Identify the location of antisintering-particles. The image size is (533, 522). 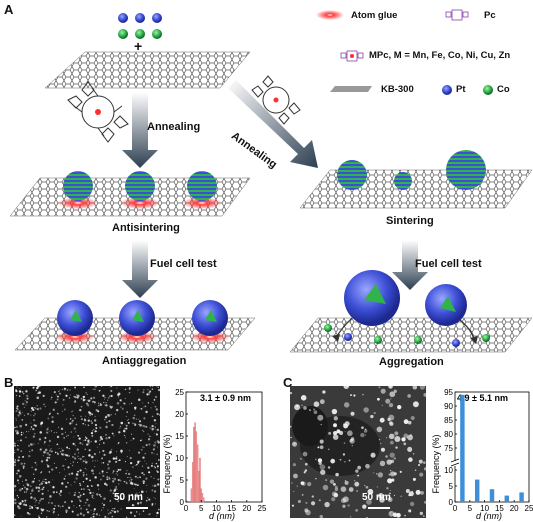
(140, 190).